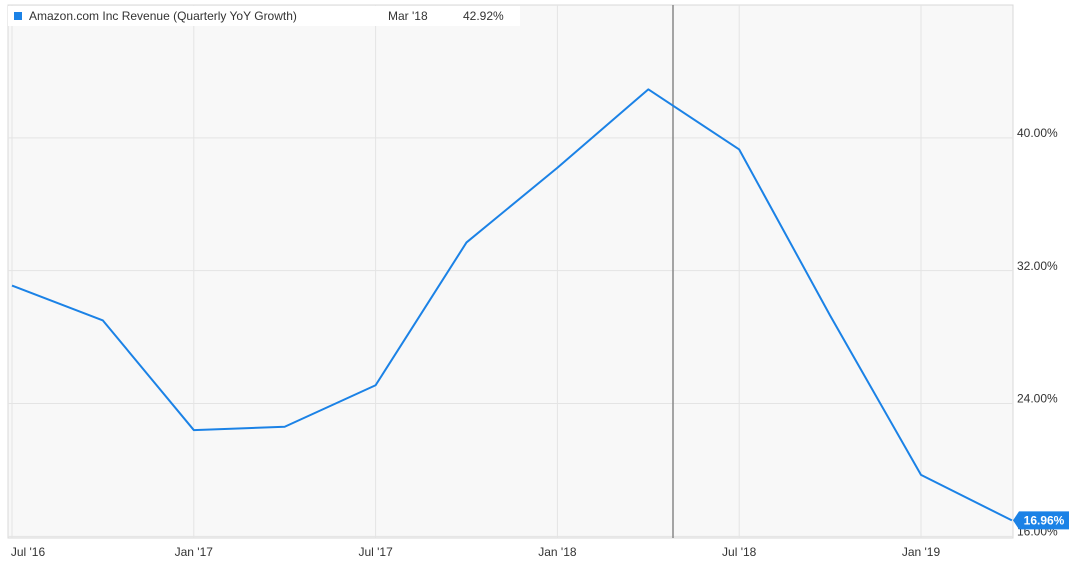 Image resolution: width=1078 pixels, height=575 pixels. Describe the element at coordinates (18, 16) in the screenshot. I see `legend-swatch` at that location.